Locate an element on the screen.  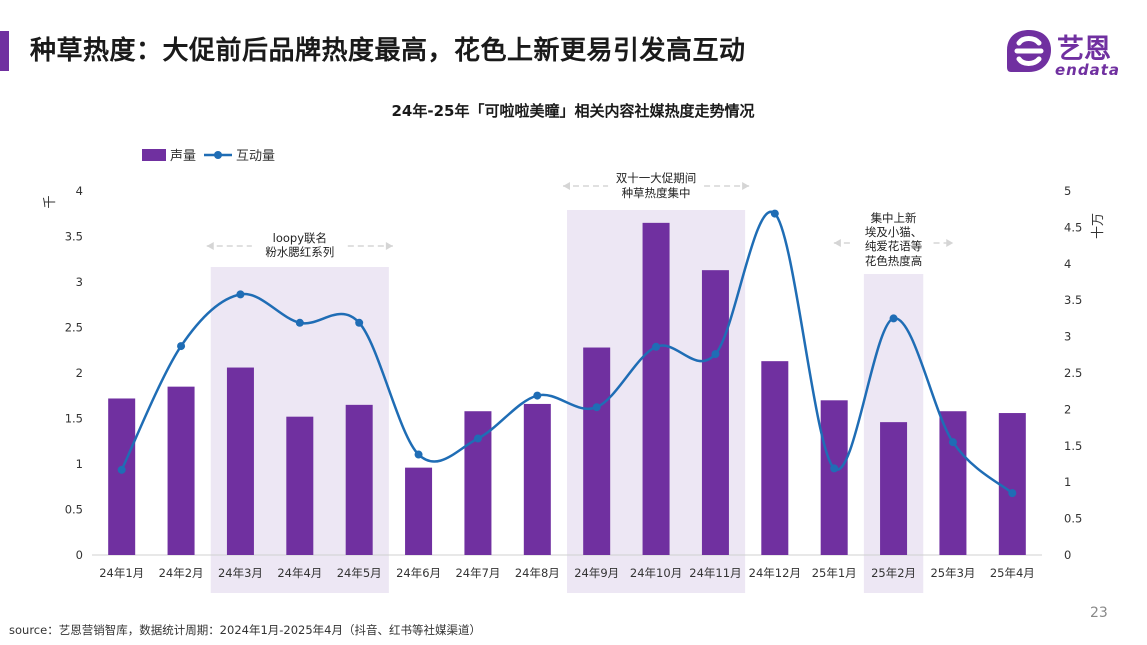
y-left-tick-label: 2 is located at coordinates (79, 373).